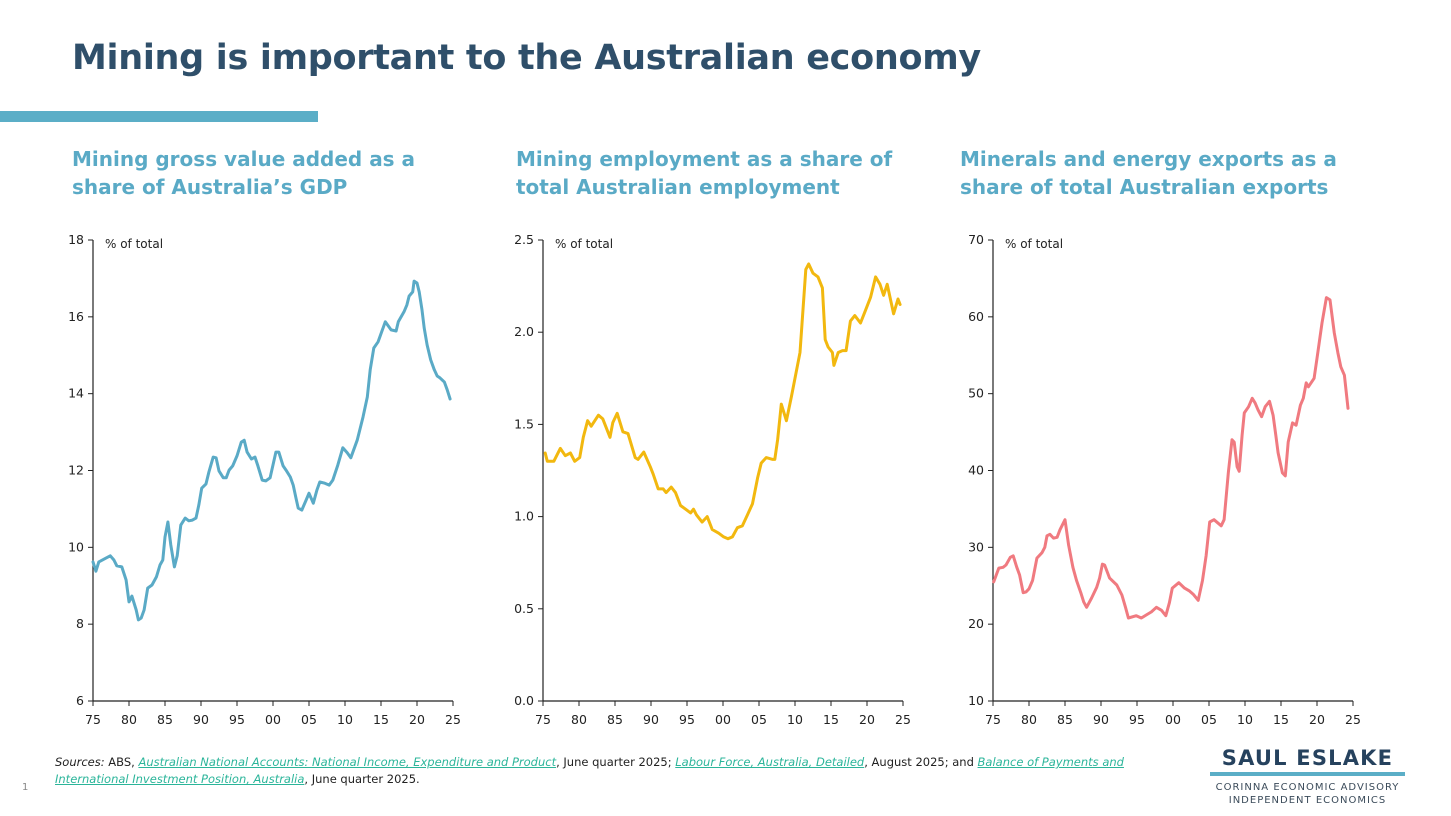 This screenshot has width=1451, height=816. I want to click on y-tick-label: 40, so click(976, 470).